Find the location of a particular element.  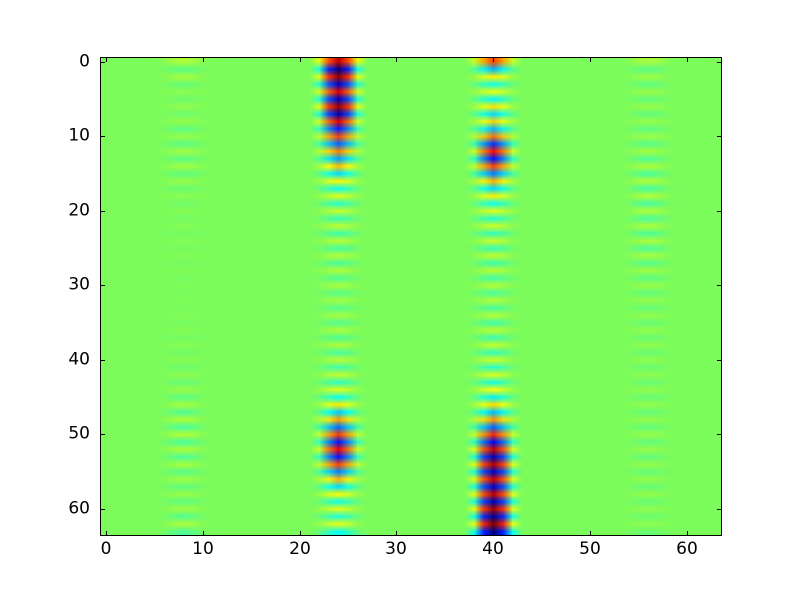

y-tick-label: 10 is located at coordinates (79, 135).